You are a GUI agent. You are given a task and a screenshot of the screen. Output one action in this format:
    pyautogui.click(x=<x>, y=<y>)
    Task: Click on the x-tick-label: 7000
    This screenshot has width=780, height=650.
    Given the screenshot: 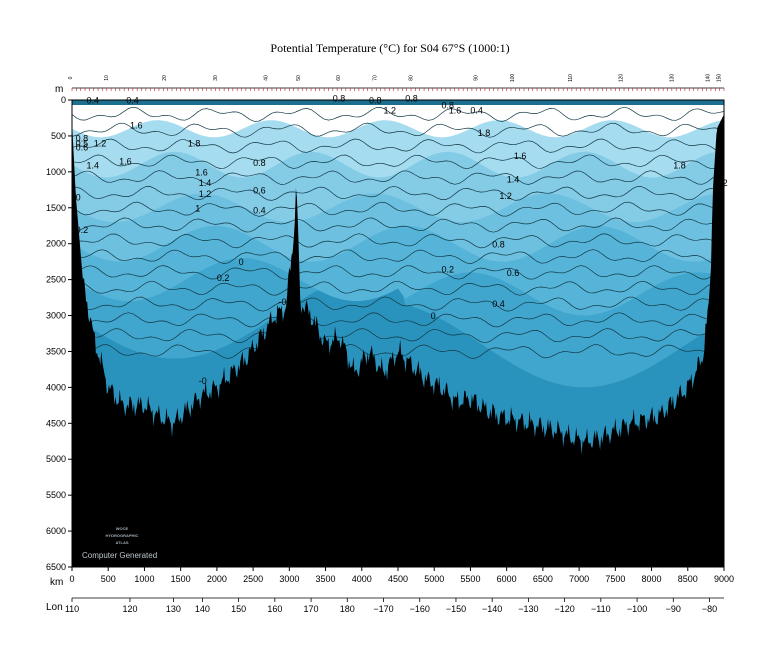 What is the action you would take?
    pyautogui.click(x=579, y=579)
    